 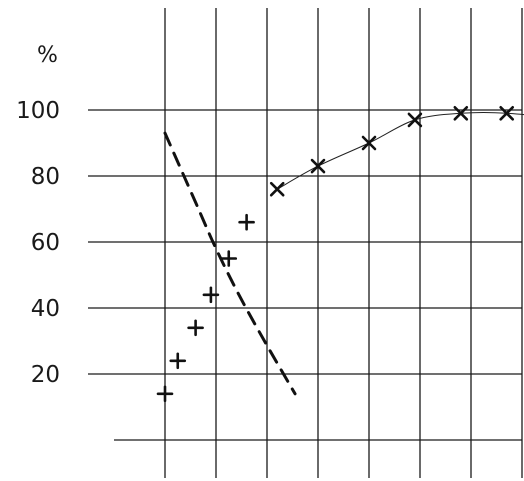 I want to click on tick-labels: 20 40 60 80 100%, so click(x=38, y=215).